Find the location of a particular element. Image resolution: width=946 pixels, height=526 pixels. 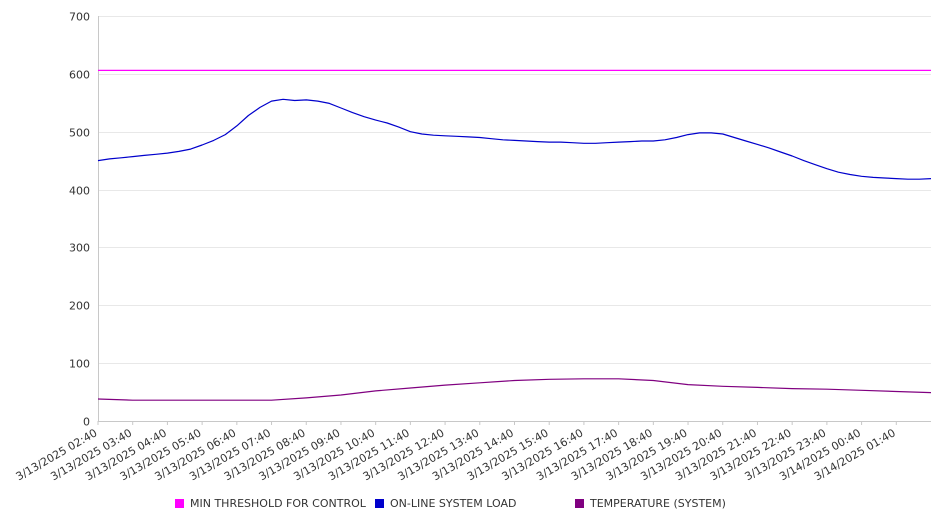

y-tick-label-100: 100 is located at coordinates (79, 364).